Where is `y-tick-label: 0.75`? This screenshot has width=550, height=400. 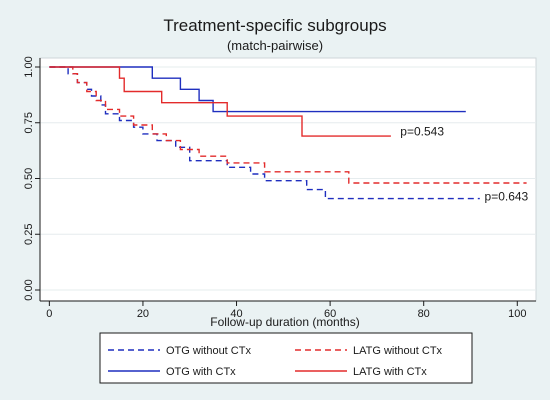 y-tick-label: 0.75 is located at coordinates (29, 122).